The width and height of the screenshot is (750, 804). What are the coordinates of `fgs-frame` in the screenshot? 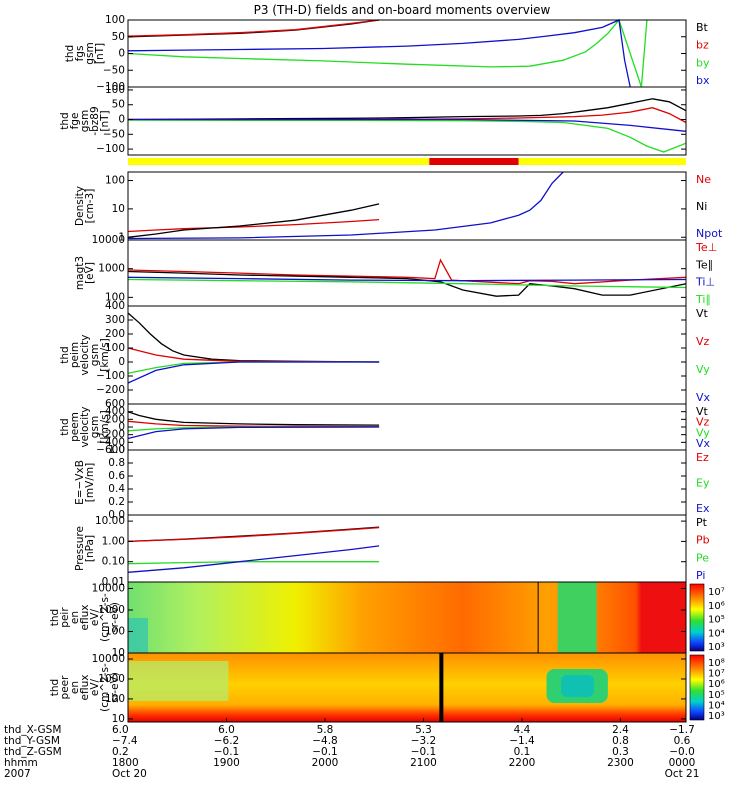 It's located at (407, 53).